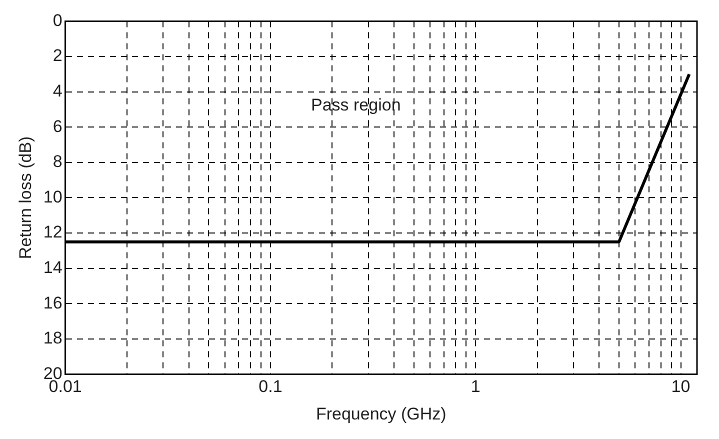 This screenshot has width=719, height=439. Describe the element at coordinates (52, 196) in the screenshot. I see `y-tick-label: 10` at that location.